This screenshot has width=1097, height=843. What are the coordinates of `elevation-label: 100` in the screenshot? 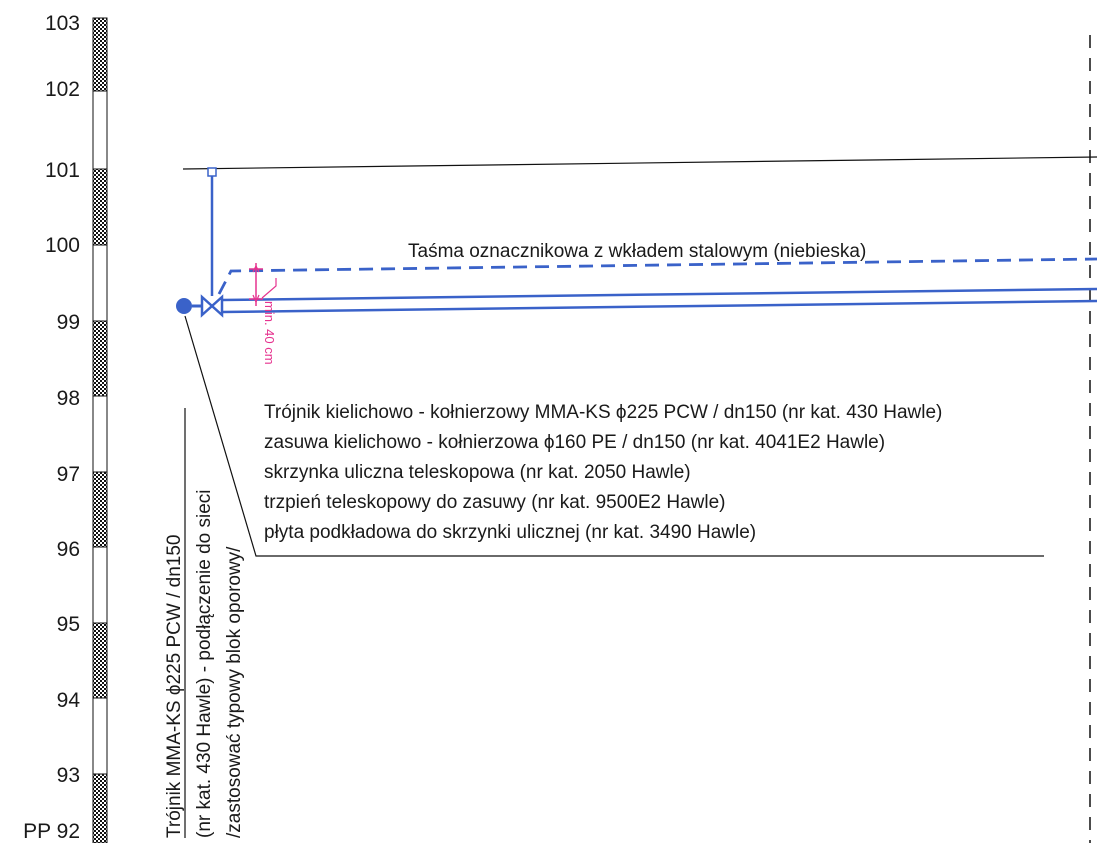 It's located at (62, 245).